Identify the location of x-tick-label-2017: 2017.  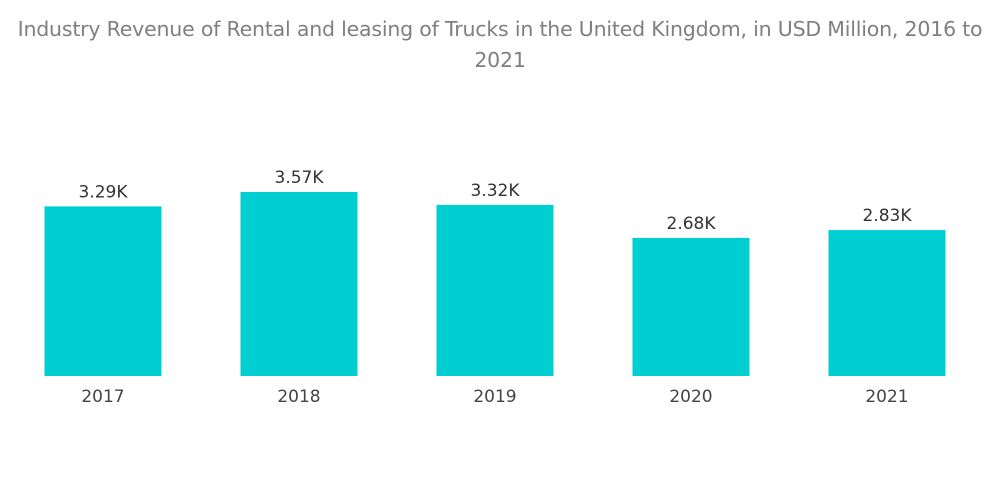
(102, 397).